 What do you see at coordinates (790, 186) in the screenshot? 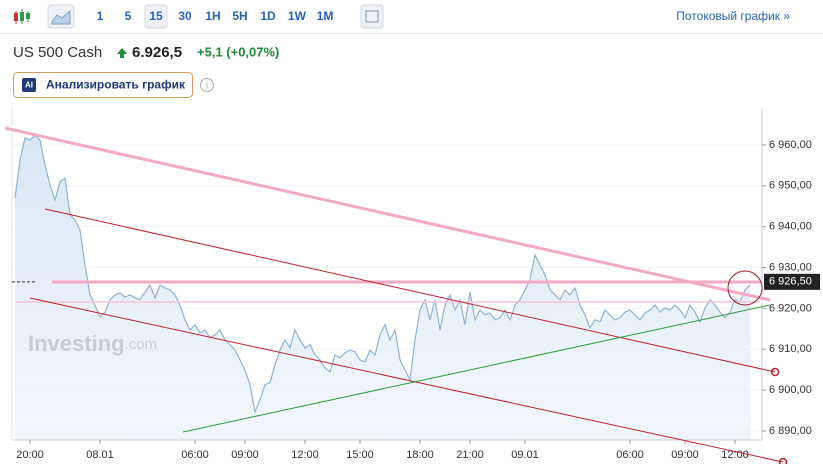
I see `y-tick-label: 6 950,00` at bounding box center [790, 186].